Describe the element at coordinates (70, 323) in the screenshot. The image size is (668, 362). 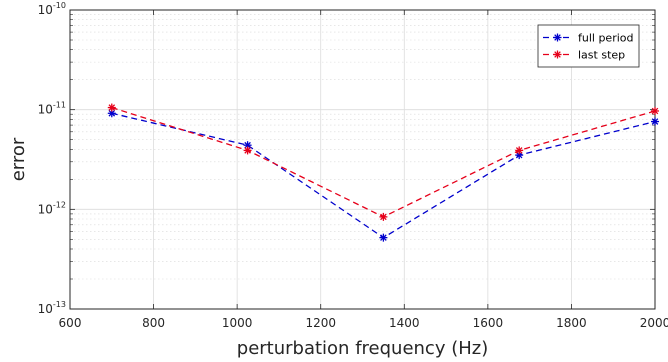
I see `x-tick-label: 600` at that location.